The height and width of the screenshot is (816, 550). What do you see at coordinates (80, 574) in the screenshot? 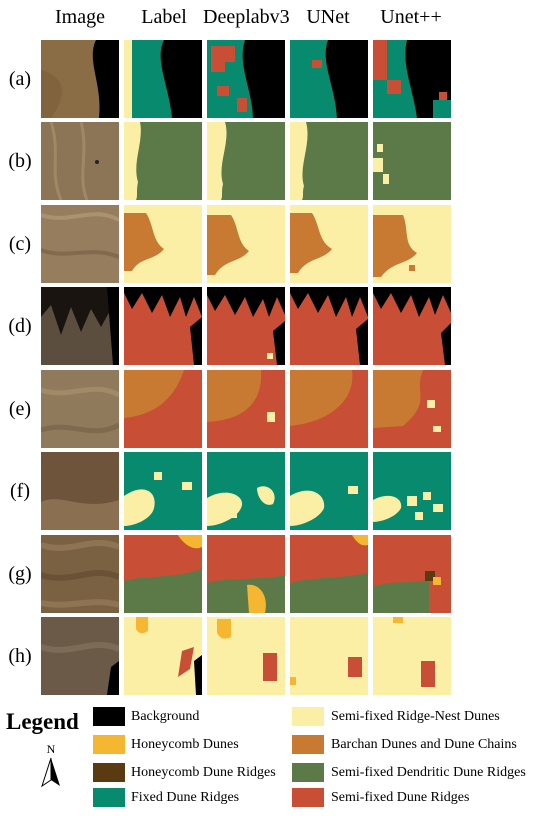
I see `satellite-image-g` at bounding box center [80, 574].